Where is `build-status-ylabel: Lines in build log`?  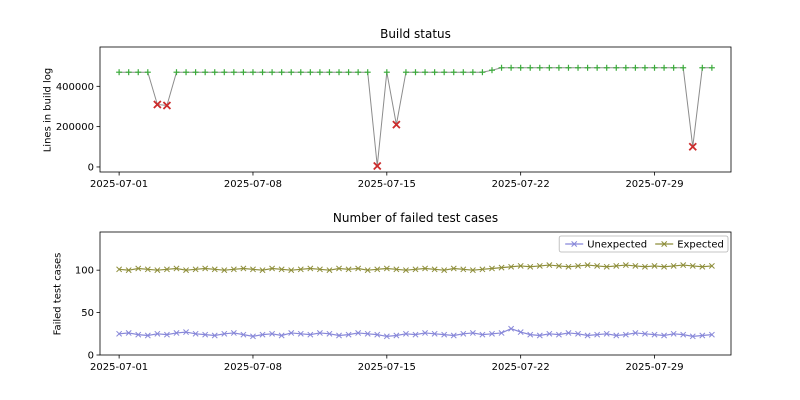 build-status-ylabel: Lines in build log is located at coordinates (48, 110).